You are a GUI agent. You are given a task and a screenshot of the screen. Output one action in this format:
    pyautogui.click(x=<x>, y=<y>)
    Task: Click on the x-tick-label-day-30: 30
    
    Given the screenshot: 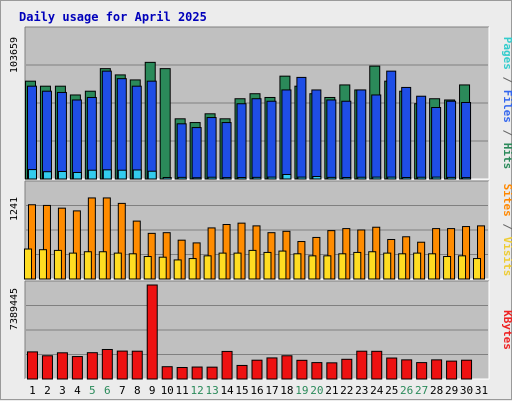 What is the action you would take?
    pyautogui.click(x=466, y=390)
    